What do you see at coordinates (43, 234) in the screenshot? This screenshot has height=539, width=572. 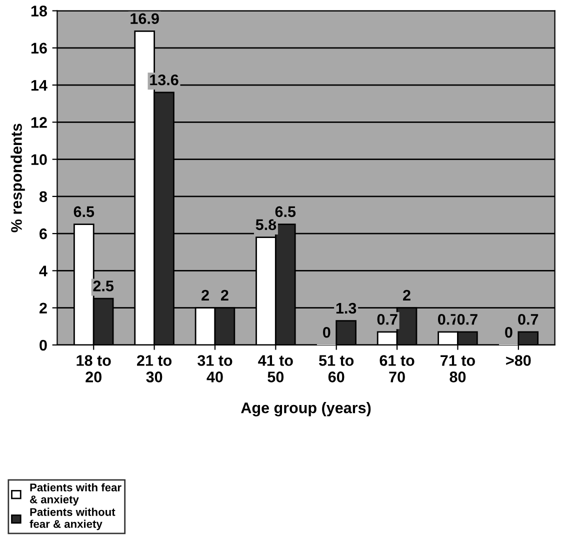 I see `y-tick-label: 6` at bounding box center [43, 234].